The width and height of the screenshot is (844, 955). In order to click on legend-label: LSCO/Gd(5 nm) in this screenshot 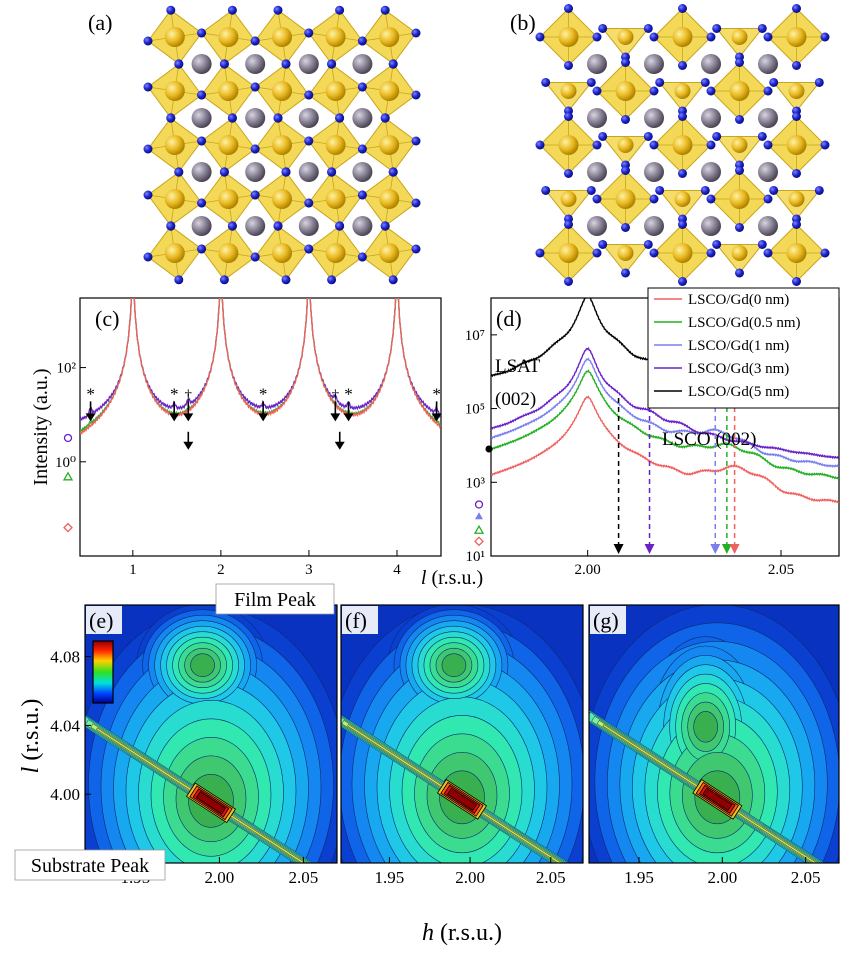, I will do `click(738, 392)`.